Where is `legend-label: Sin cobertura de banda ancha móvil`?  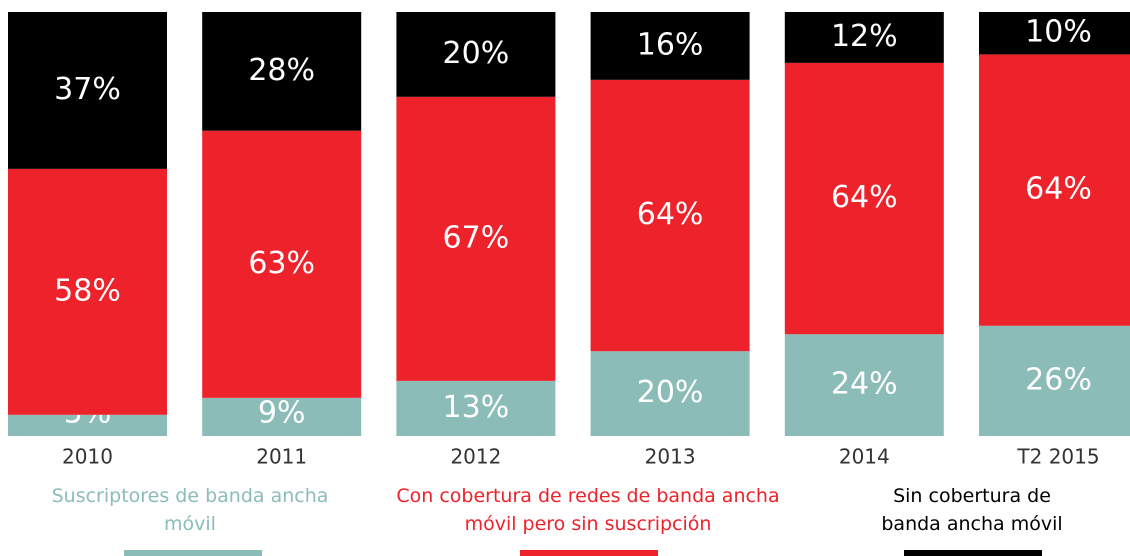 legend-label: Sin cobertura de banda ancha móvil is located at coordinates (972, 510).